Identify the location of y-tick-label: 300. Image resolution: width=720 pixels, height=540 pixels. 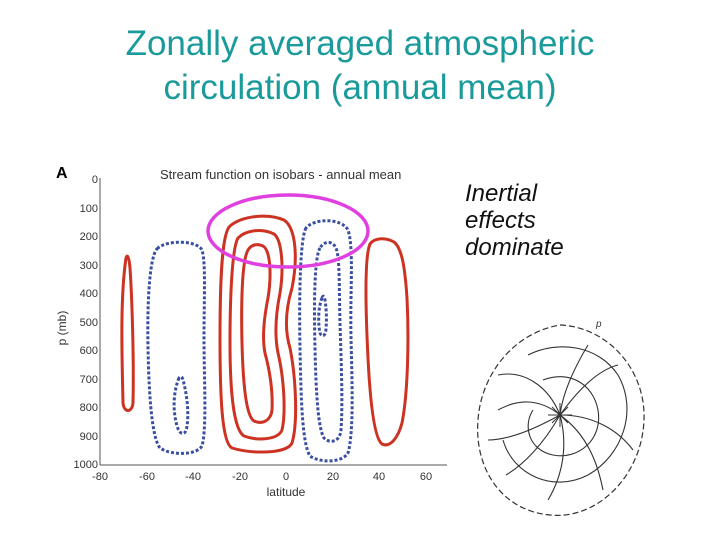
(89, 266).